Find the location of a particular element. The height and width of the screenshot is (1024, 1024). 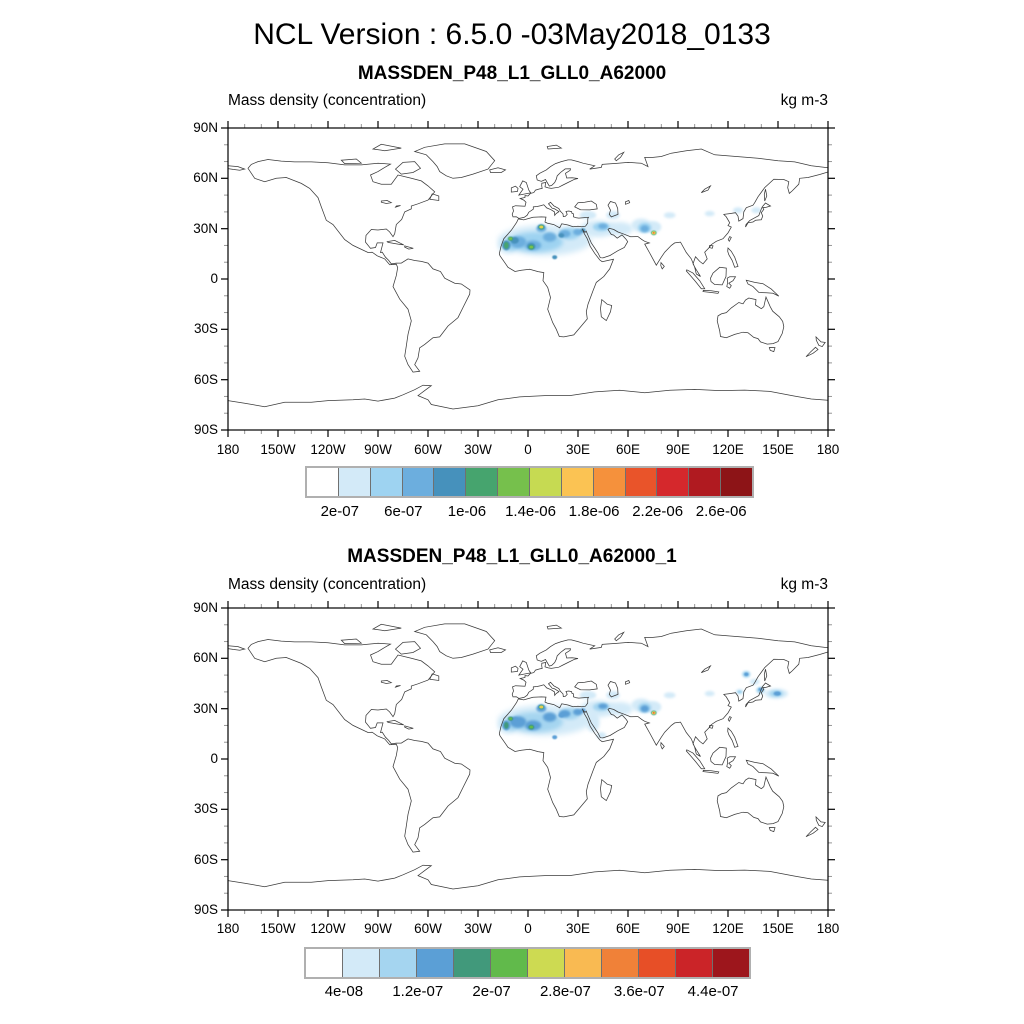

x-tick-label: 0 is located at coordinates (528, 449).